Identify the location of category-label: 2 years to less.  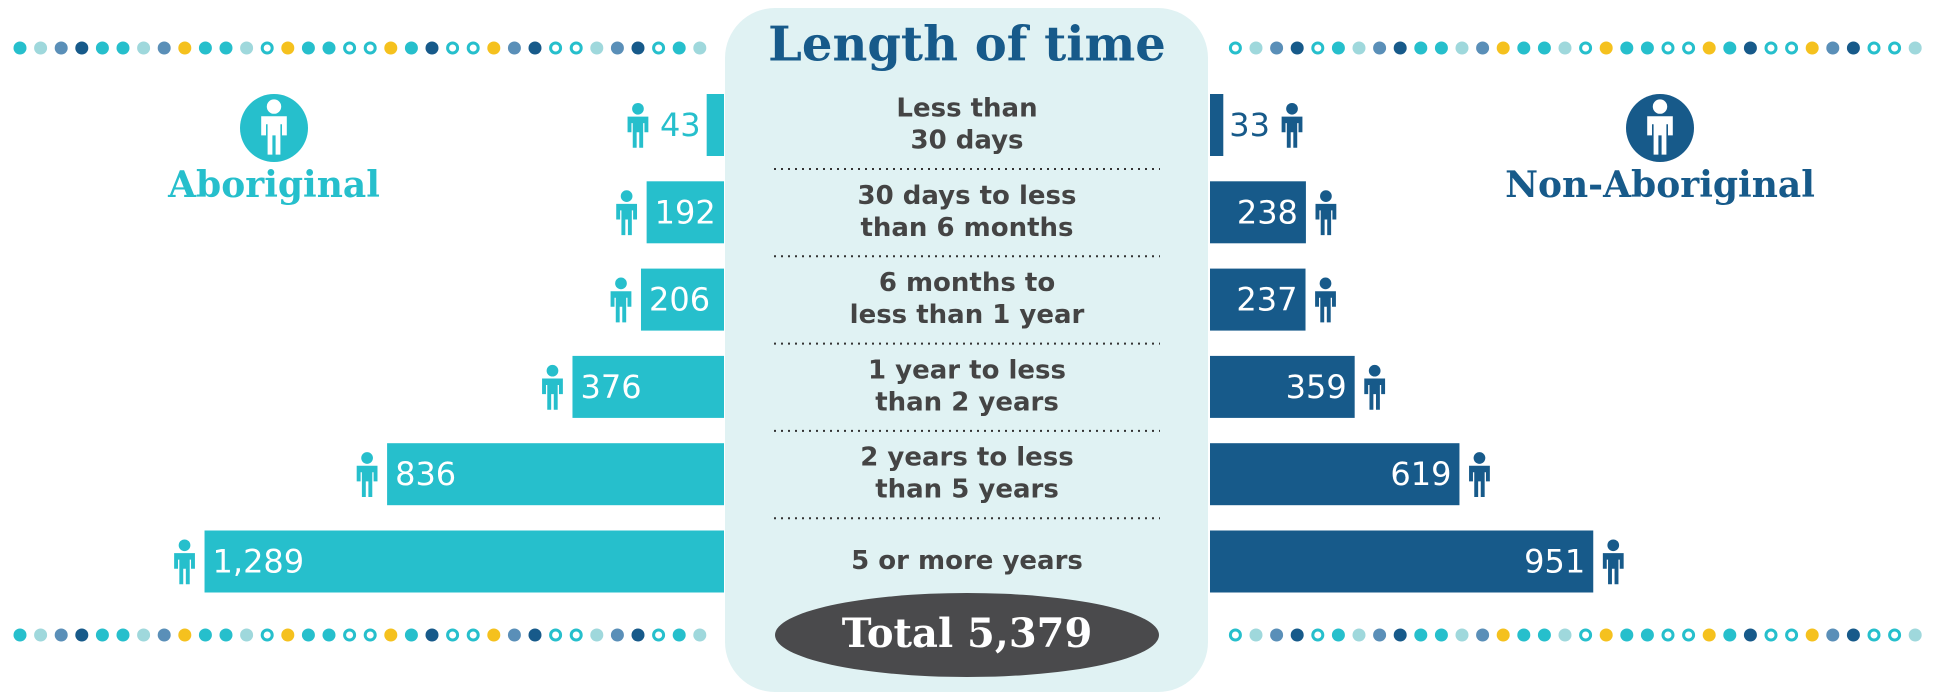
(966, 458).